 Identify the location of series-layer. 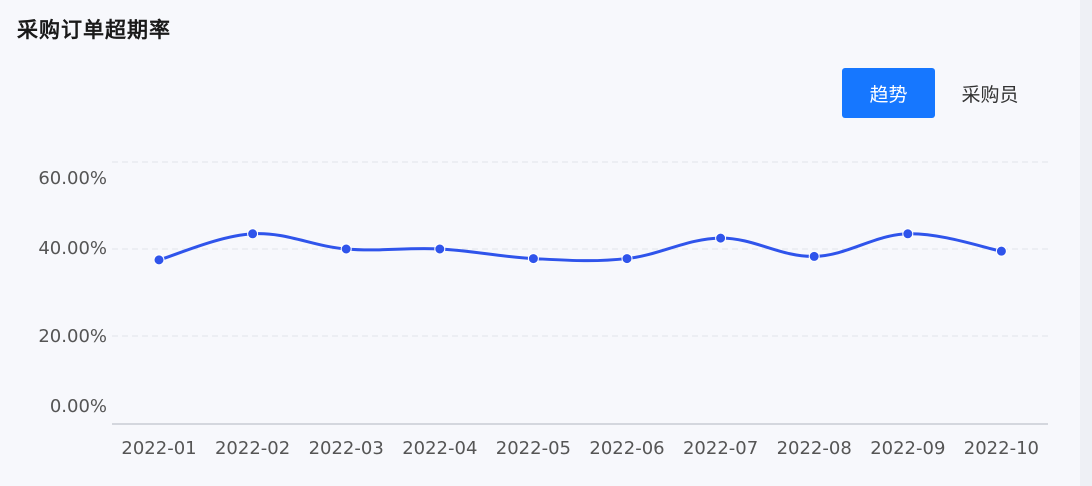
(580, 247).